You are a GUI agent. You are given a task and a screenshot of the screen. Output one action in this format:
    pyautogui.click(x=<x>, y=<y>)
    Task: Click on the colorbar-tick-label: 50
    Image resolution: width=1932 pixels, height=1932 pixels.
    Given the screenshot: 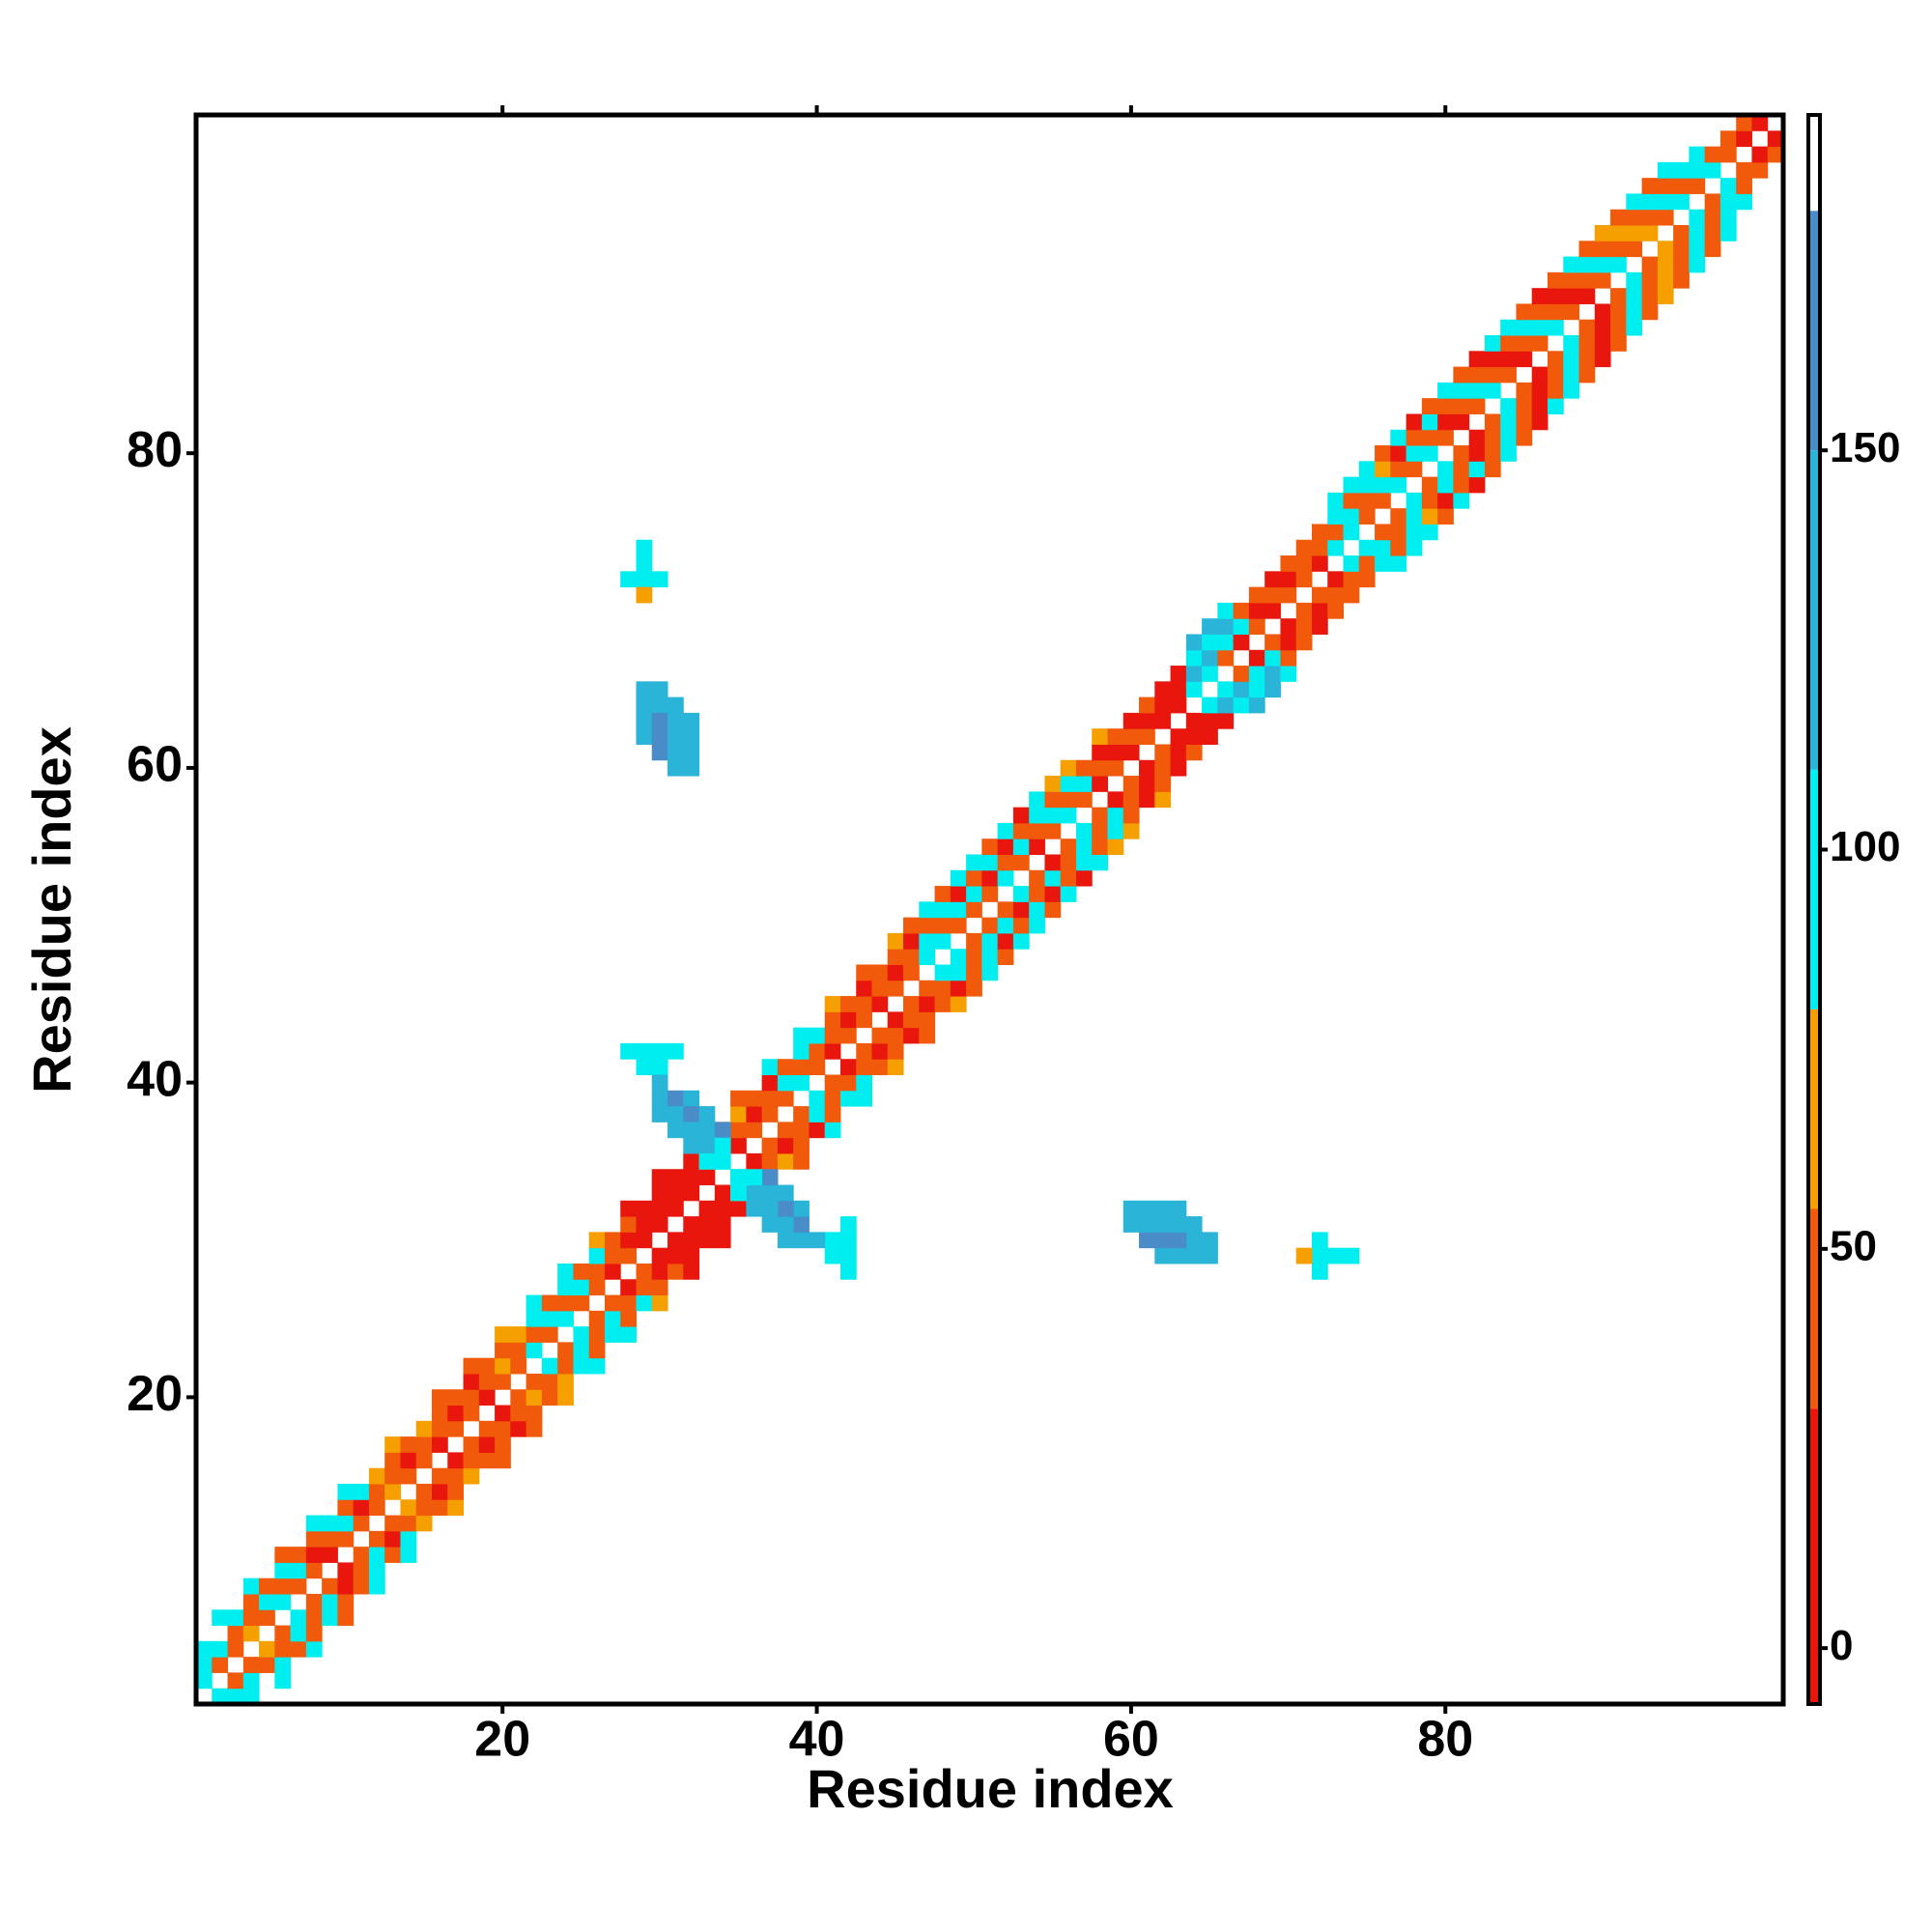 What is the action you would take?
    pyautogui.click(x=1853, y=1245)
    